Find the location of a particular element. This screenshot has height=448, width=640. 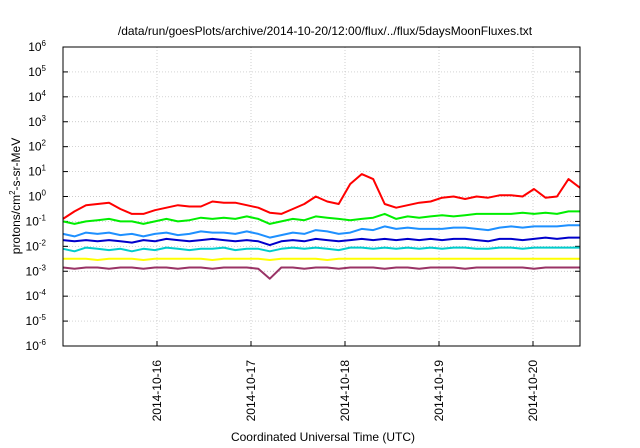

x-tick-label: 2014-10-18 is located at coordinates (345, 391).